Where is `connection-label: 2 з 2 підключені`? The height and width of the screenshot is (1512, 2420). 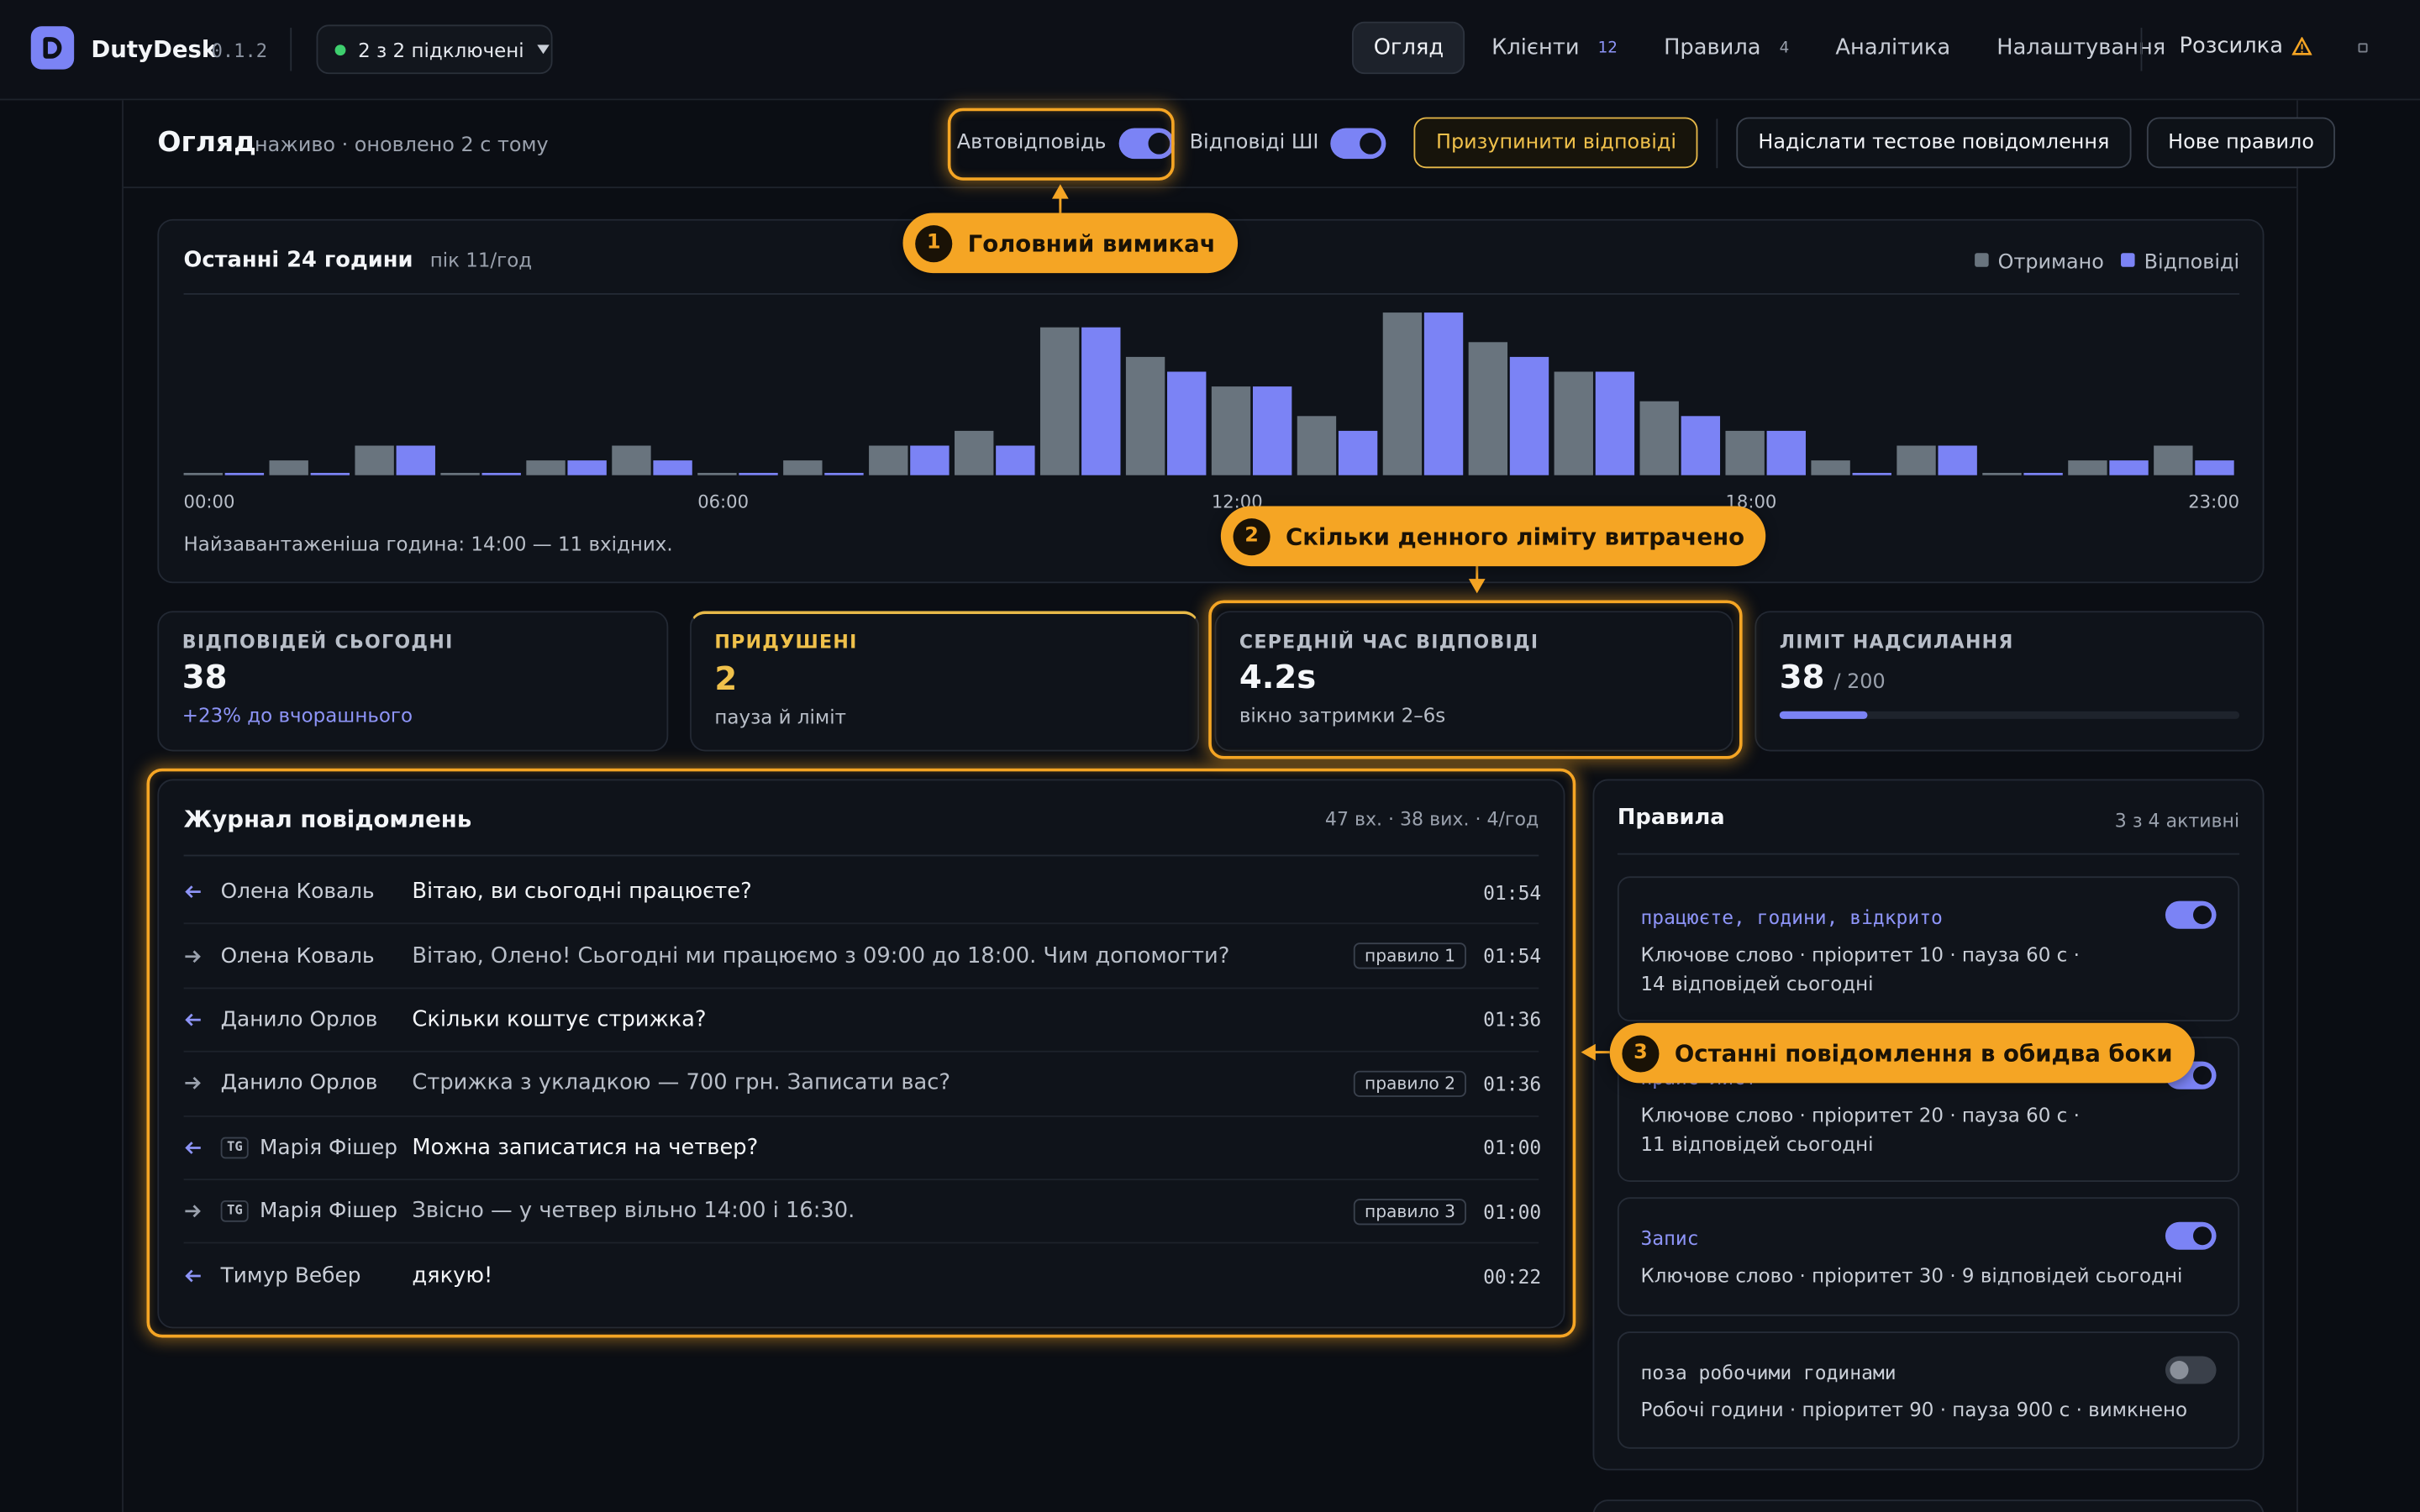
connection-label: 2 з 2 підключені is located at coordinates (441, 49).